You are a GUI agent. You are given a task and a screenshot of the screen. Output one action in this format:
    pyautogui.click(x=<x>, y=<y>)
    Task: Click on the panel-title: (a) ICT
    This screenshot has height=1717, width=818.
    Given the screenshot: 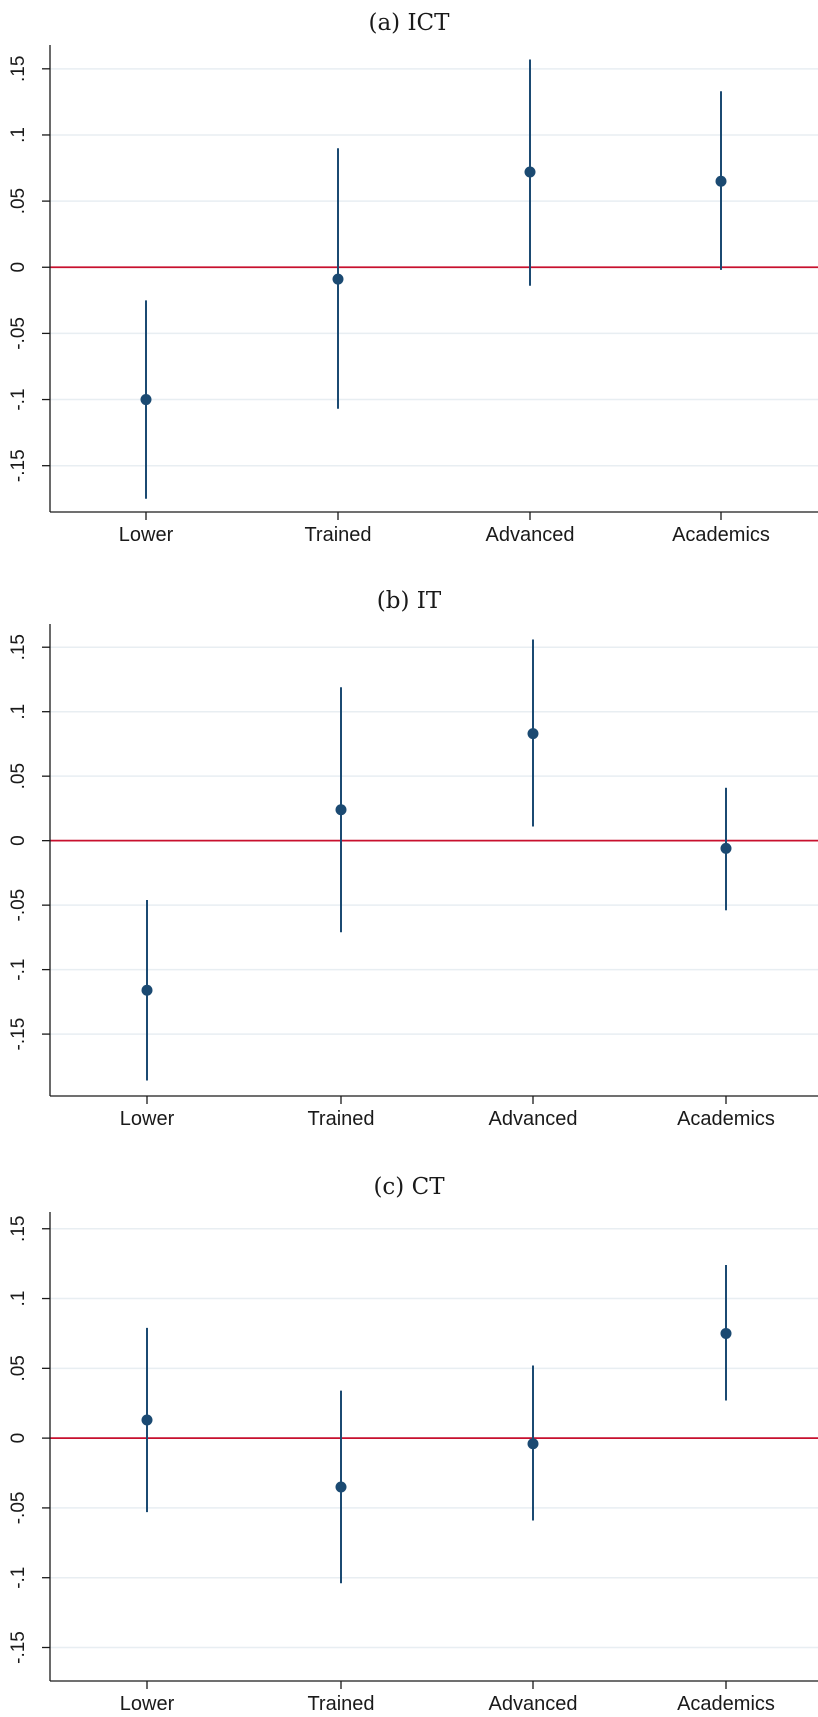 What is the action you would take?
    pyautogui.click(x=410, y=23)
    